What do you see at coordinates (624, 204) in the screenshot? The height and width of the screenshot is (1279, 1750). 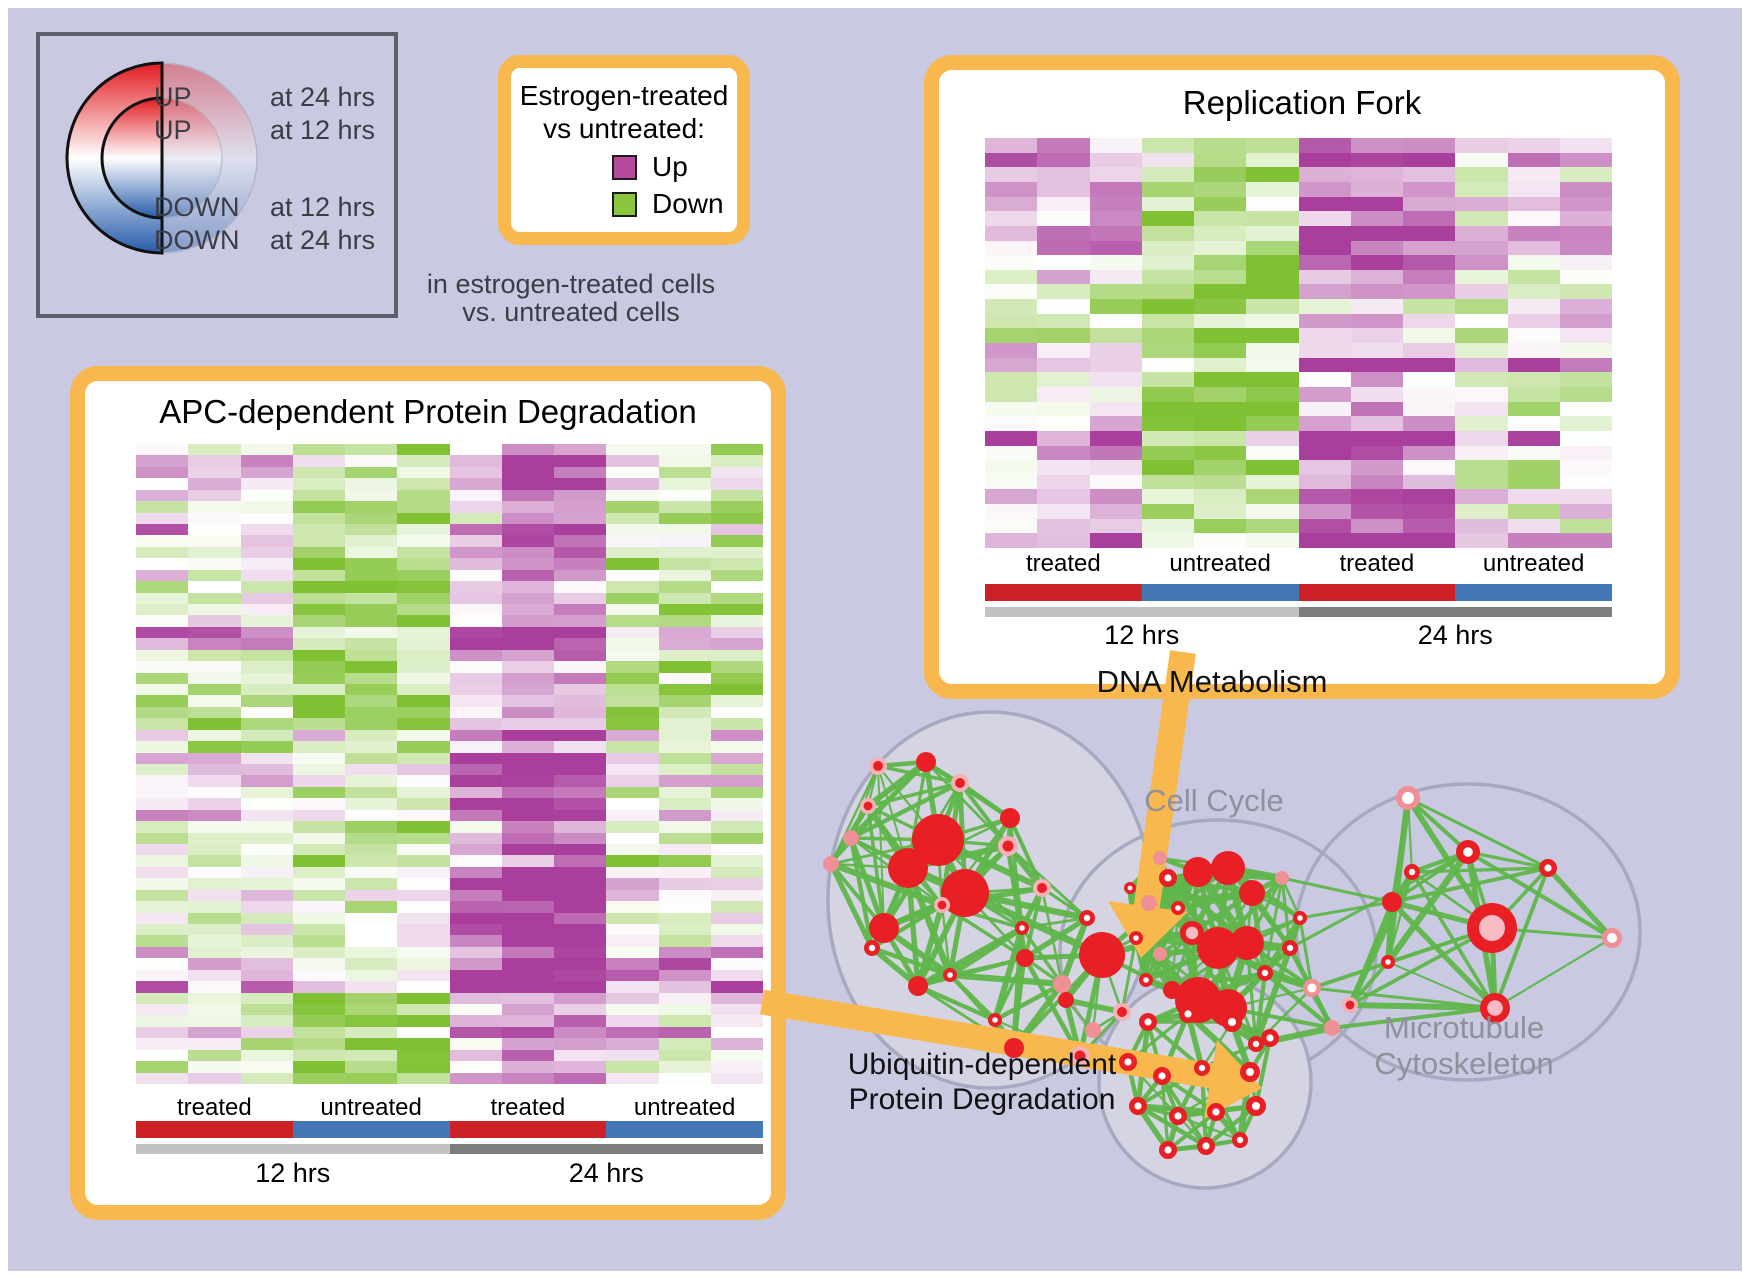 I see `down-color-swatch` at bounding box center [624, 204].